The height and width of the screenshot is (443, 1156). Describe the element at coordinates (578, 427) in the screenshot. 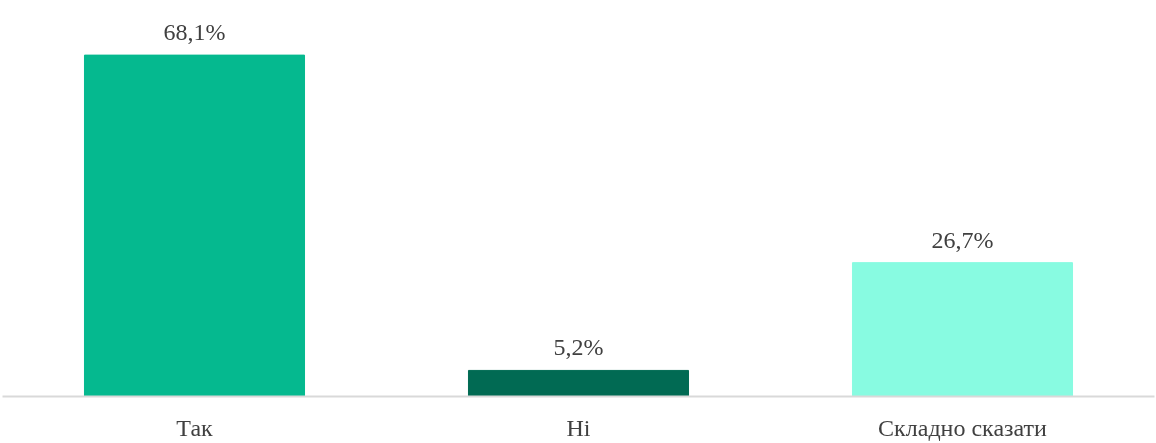

I see `x-tick-label: Ні` at that location.